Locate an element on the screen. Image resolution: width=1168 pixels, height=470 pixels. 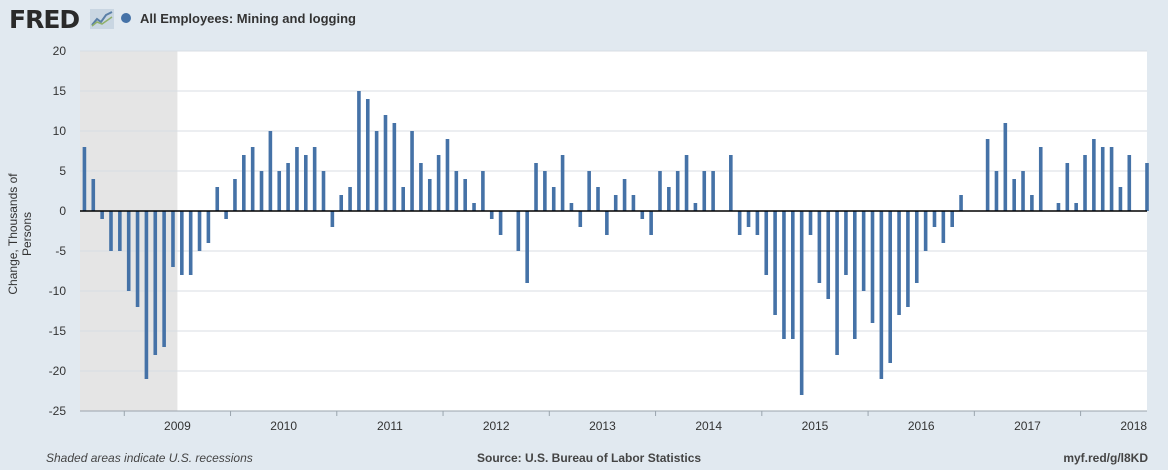
x-tick-label: 2016 is located at coordinates (921, 426).